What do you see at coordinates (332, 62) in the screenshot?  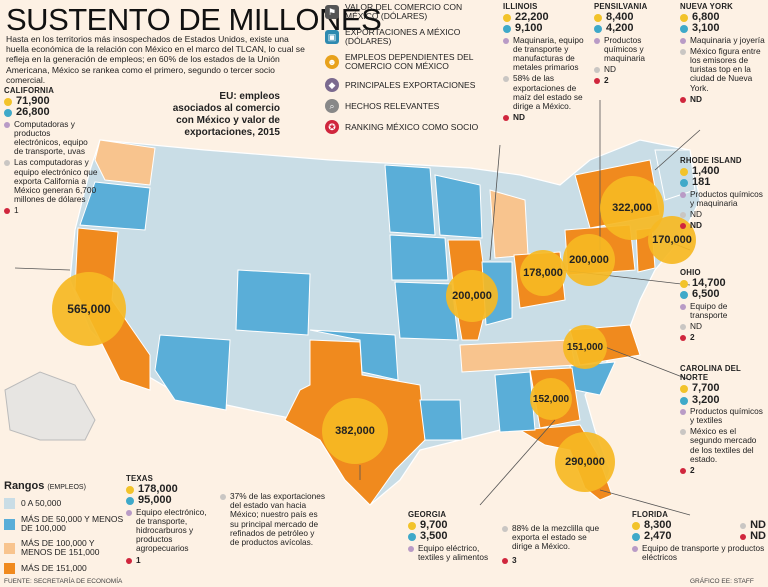 I see `workers-icon: ☻` at bounding box center [332, 62].